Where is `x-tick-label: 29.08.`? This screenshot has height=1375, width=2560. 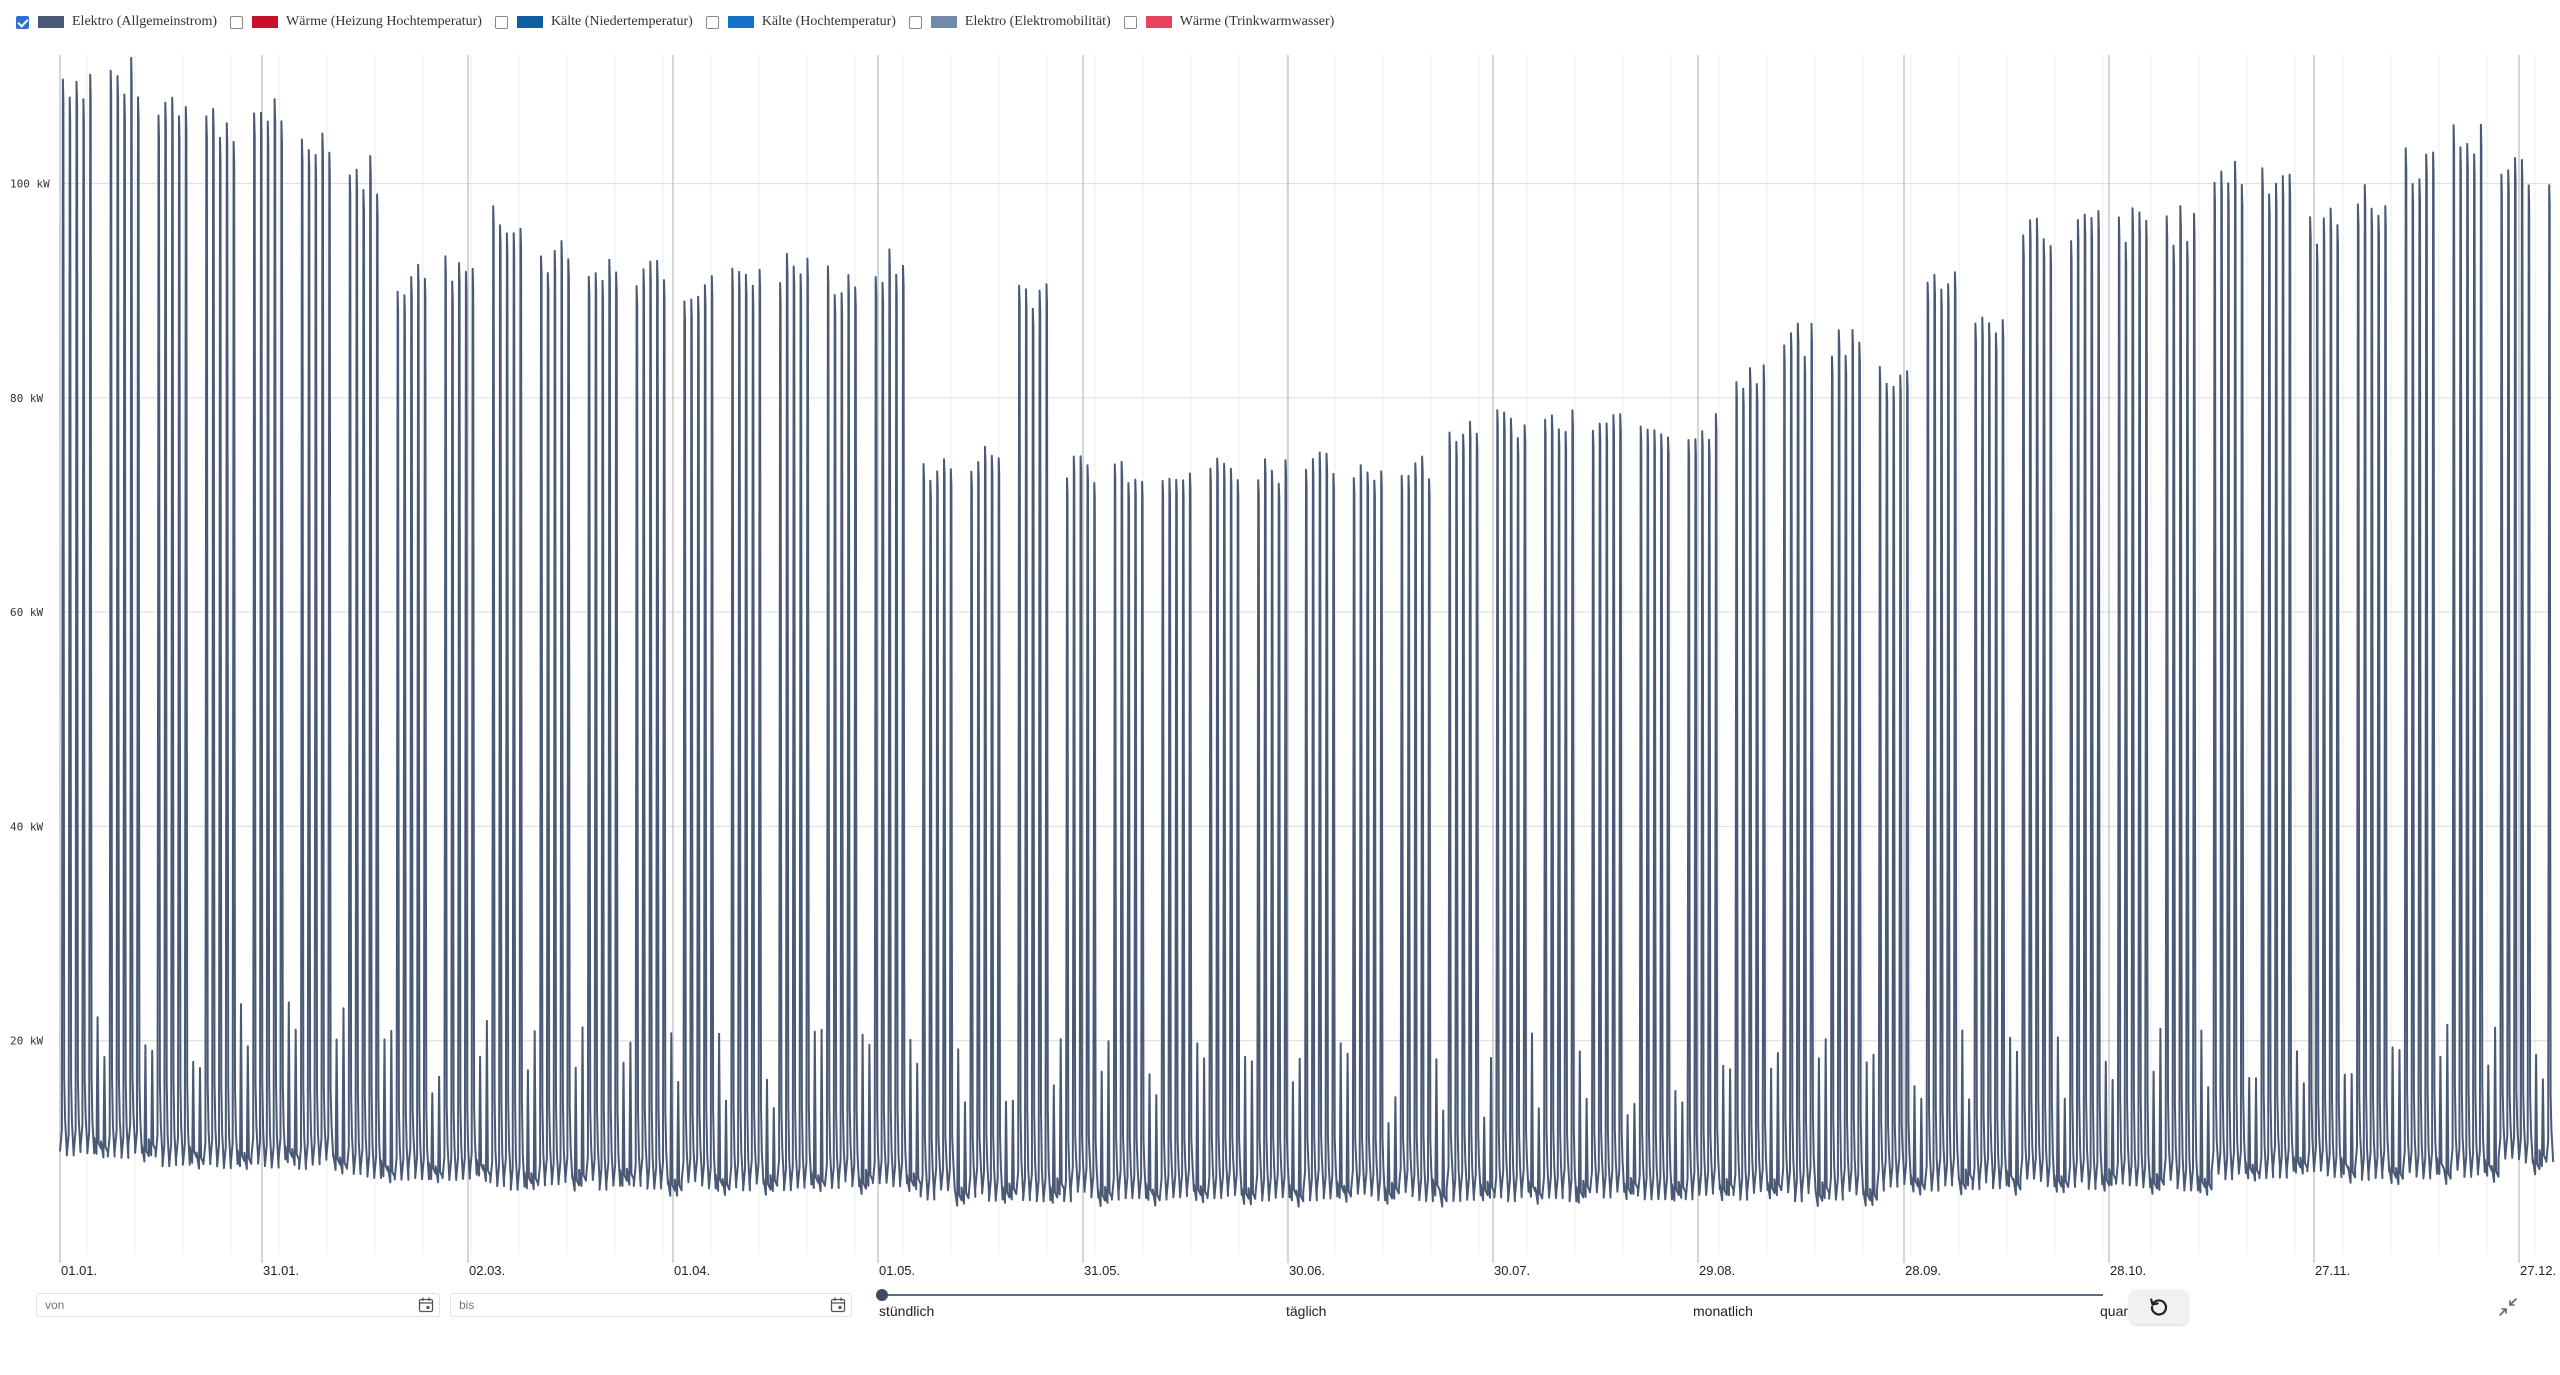
x-tick-label: 29.08. is located at coordinates (1717, 1270).